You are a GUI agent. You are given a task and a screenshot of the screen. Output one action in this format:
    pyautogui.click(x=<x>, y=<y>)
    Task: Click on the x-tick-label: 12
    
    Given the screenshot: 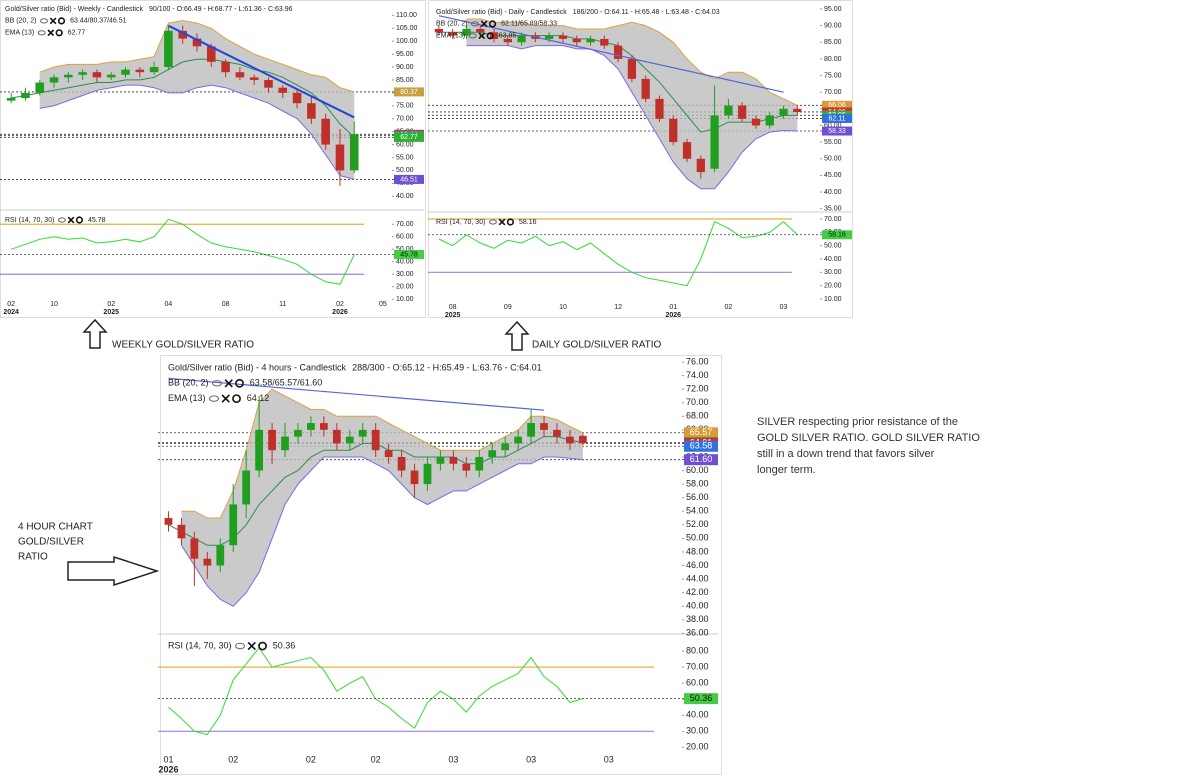 What is the action you would take?
    pyautogui.click(x=618, y=307)
    